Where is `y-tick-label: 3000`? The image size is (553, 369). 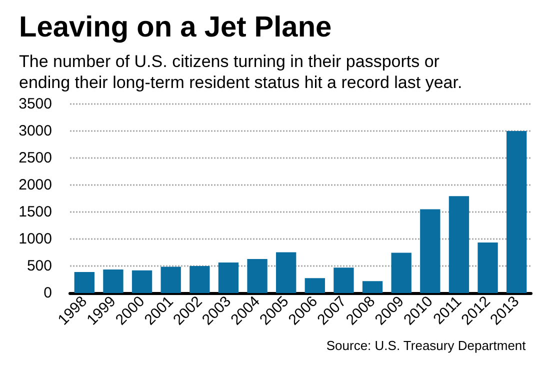
y-tick-label: 3000 is located at coordinates (35, 131).